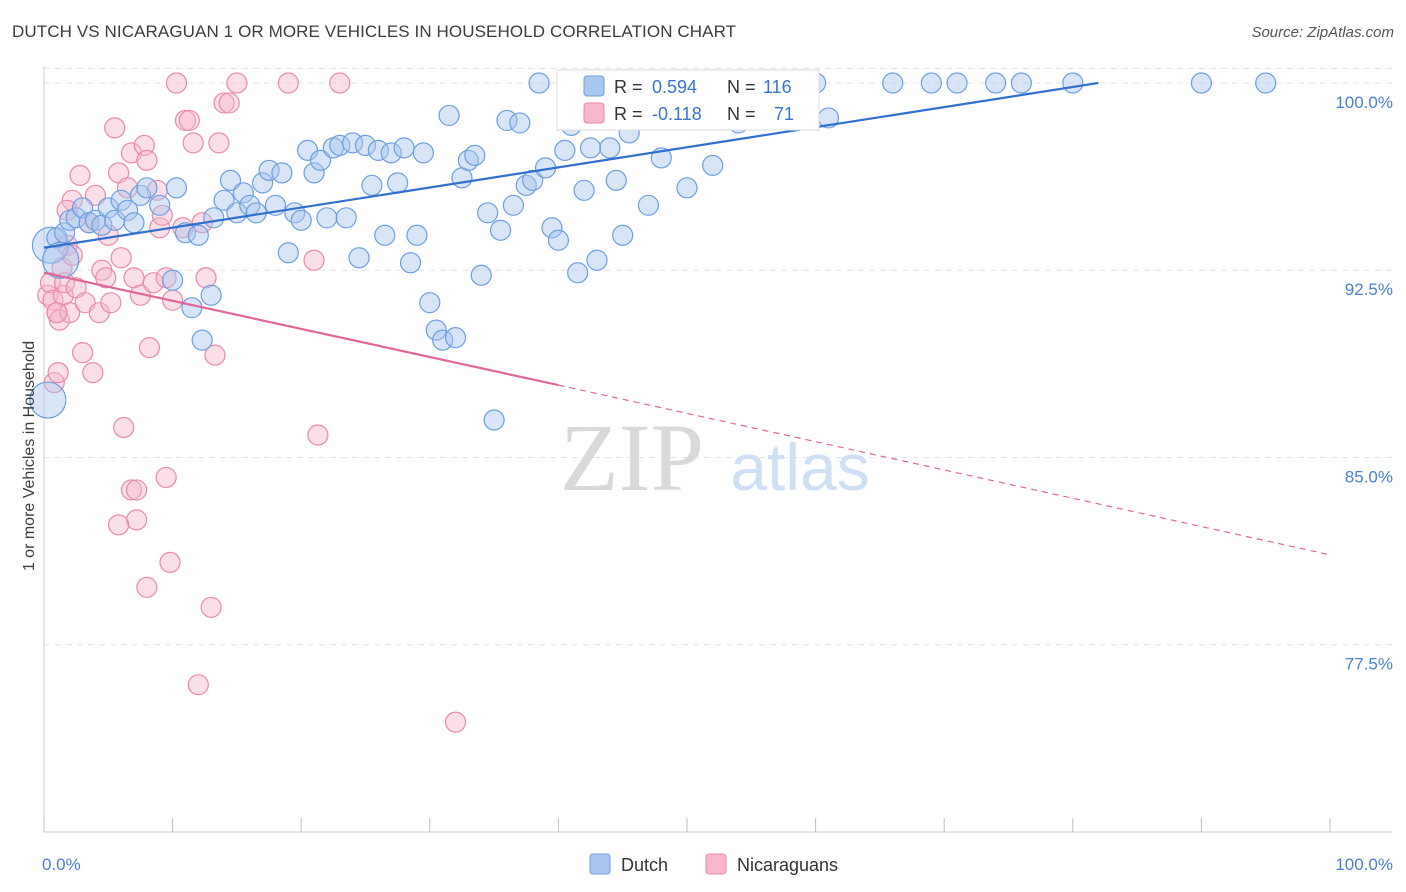 The height and width of the screenshot is (892, 1406). I want to click on x-tick-label-max: 100.0%, so click(1364, 864).